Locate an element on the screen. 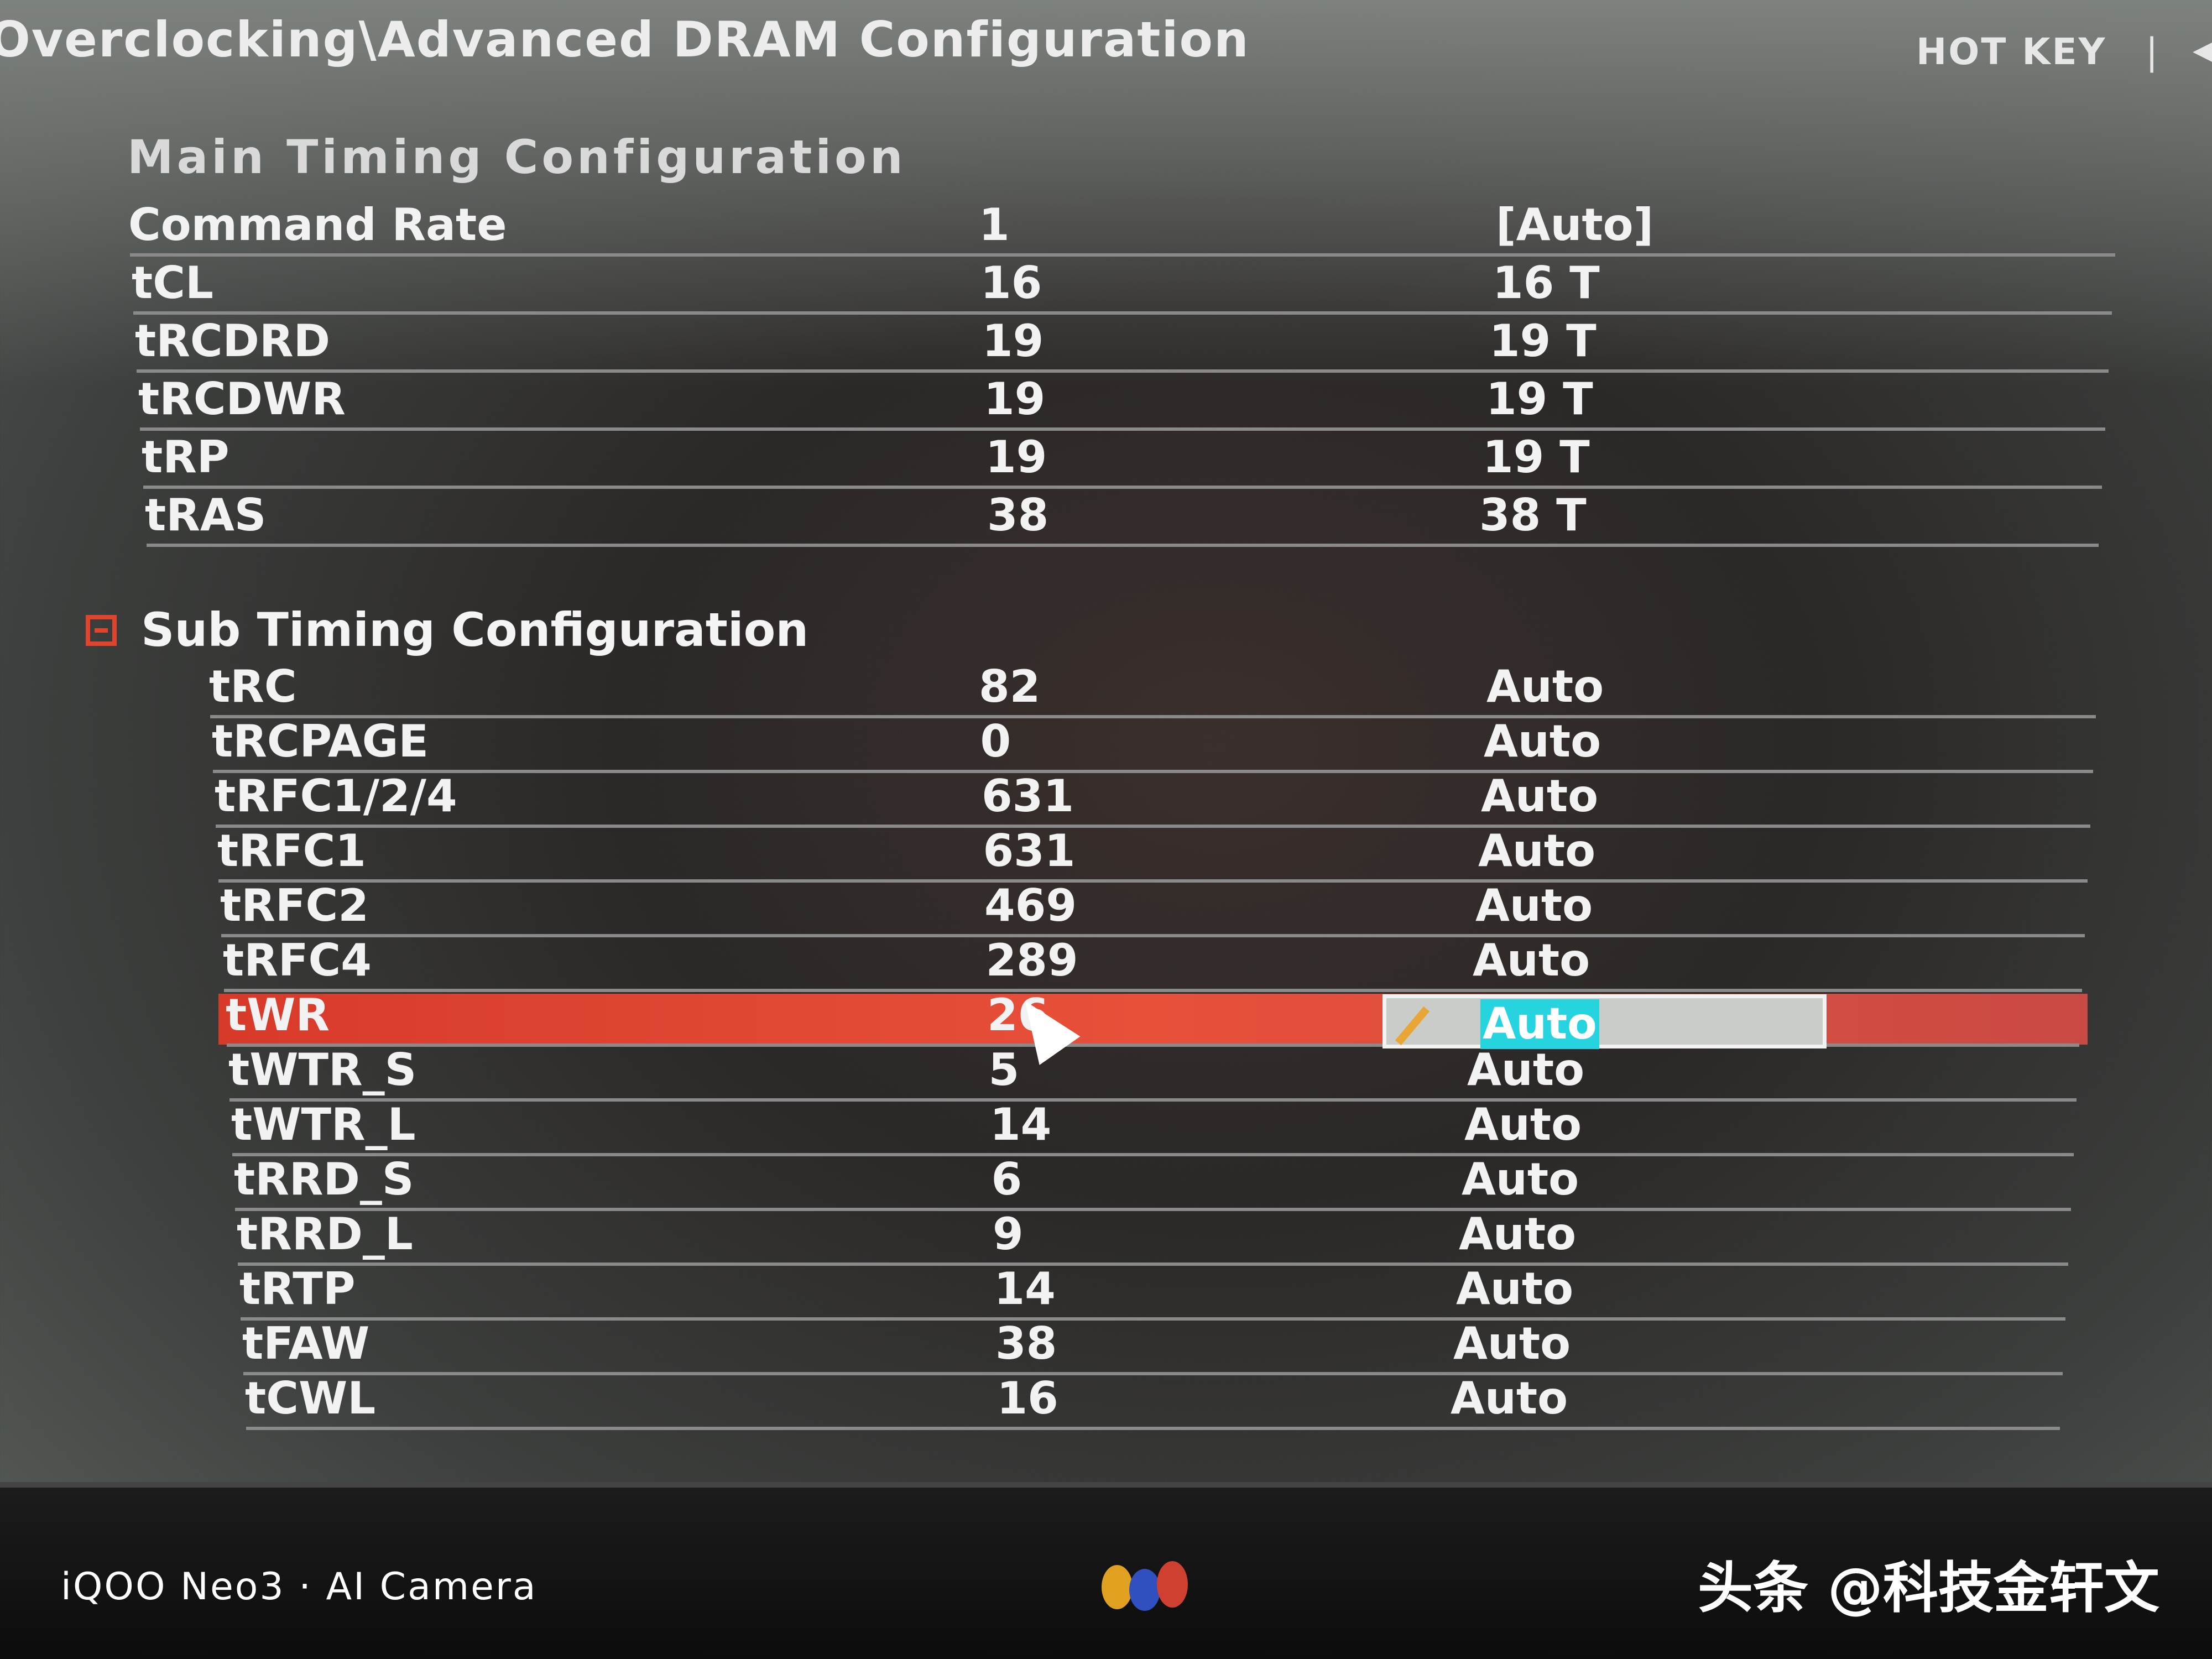  sub-timing-row: tRFC2 469 Auto is located at coordinates (1106, 909).